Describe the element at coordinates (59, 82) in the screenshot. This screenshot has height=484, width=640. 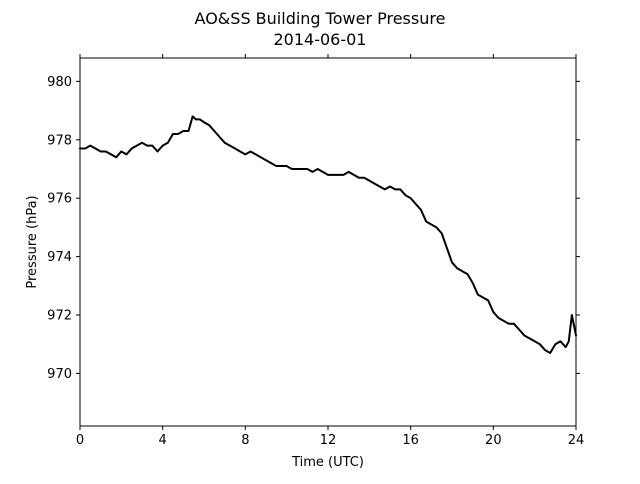
I see `y-tick-label: 980` at that location.